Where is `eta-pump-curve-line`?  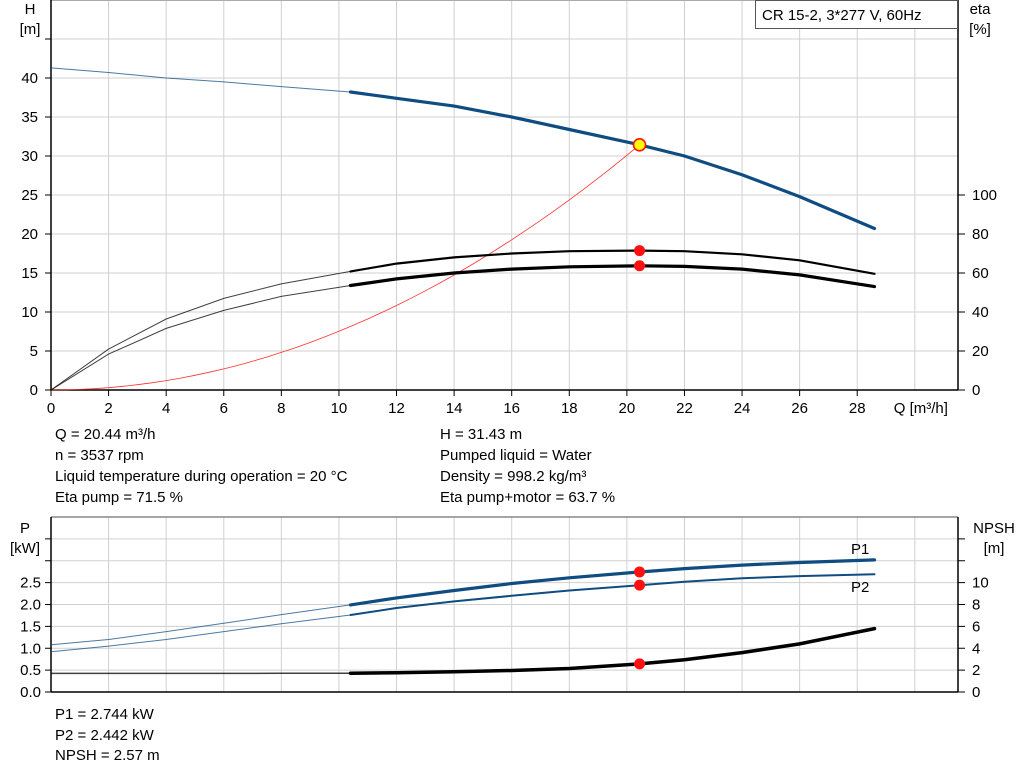 eta-pump-curve-line is located at coordinates (612, 262).